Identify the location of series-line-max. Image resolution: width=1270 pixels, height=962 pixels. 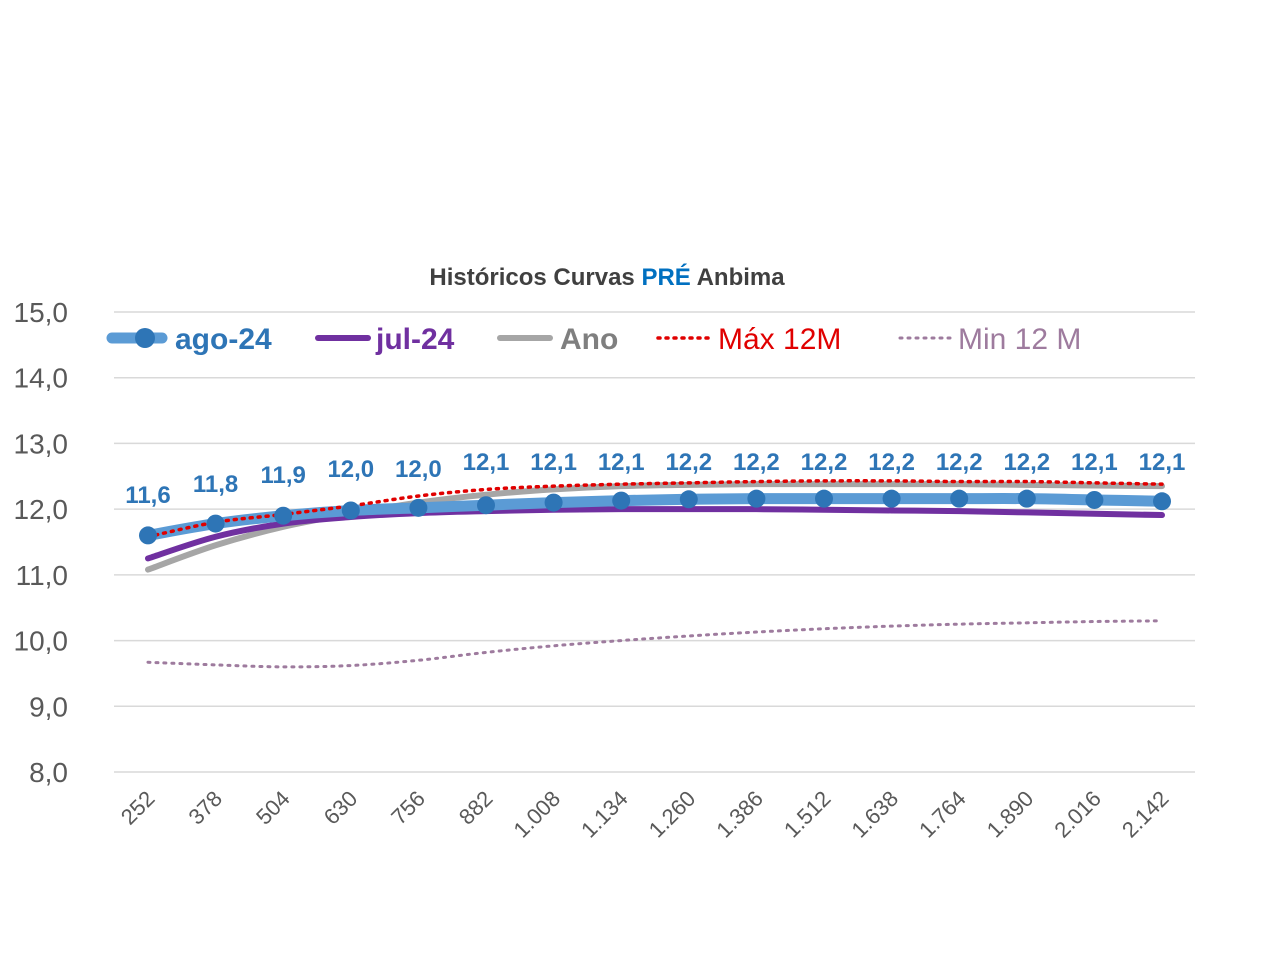
(655, 509).